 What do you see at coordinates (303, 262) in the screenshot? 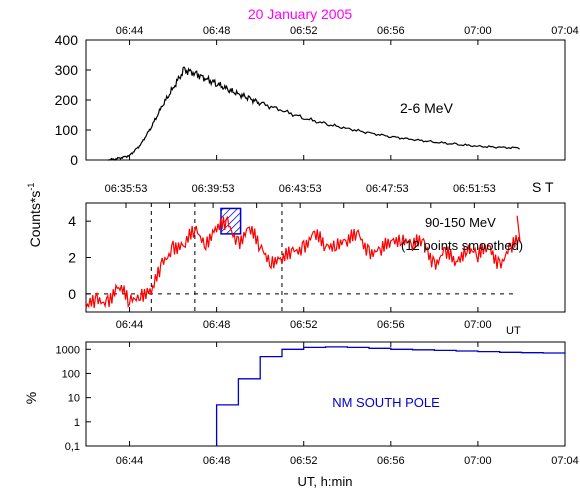
I see `series-line-90-150-mev` at bounding box center [303, 262].